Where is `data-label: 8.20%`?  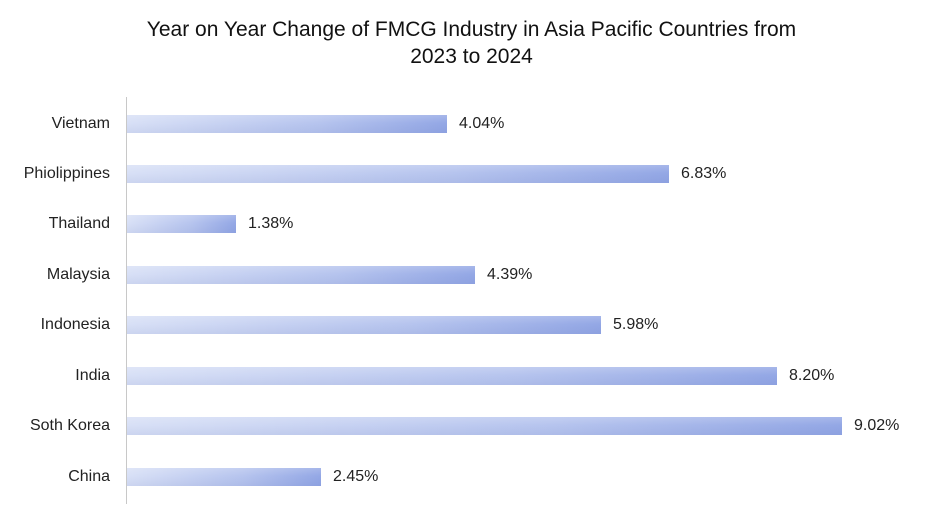
data-label: 8.20% is located at coordinates (812, 375).